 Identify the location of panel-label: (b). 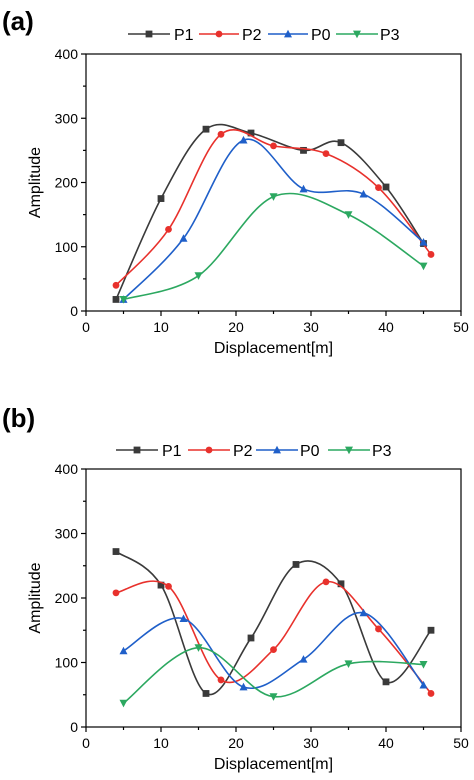
(18, 418).